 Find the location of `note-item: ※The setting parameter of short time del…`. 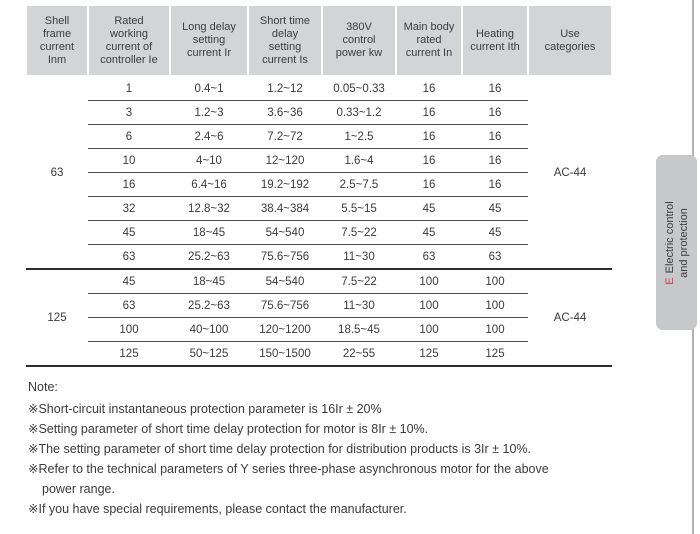

note-item: ※The setting parameter of short time del… is located at coordinates (279, 449).